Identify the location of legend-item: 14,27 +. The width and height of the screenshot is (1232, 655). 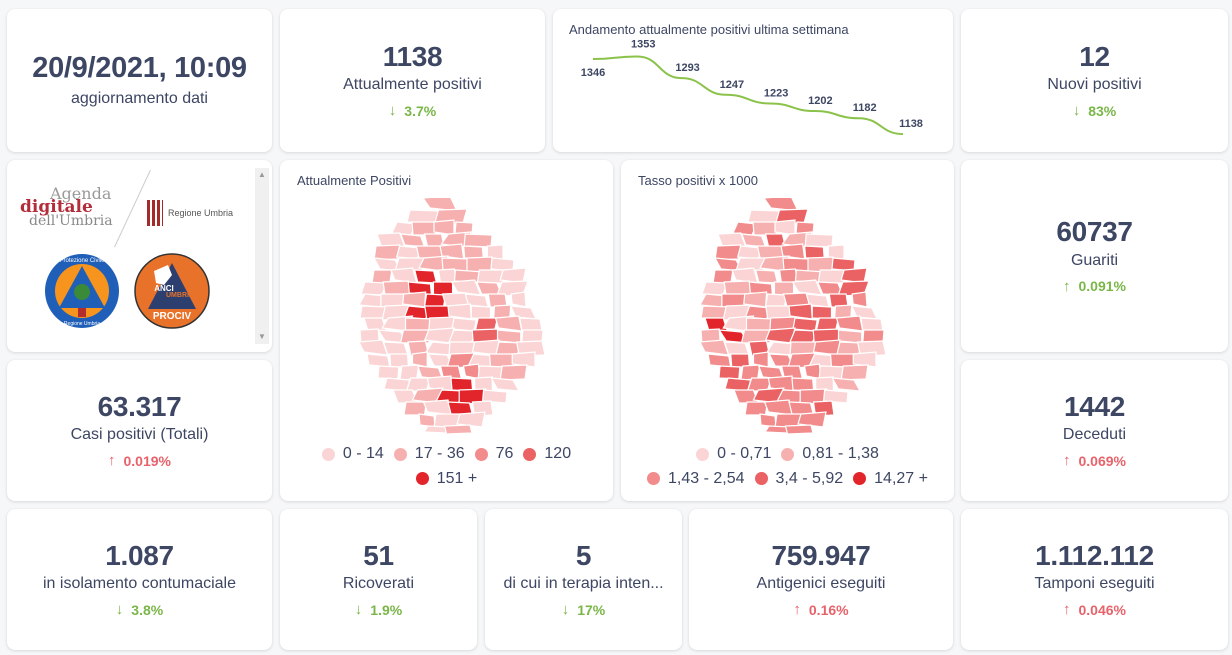
(890, 479).